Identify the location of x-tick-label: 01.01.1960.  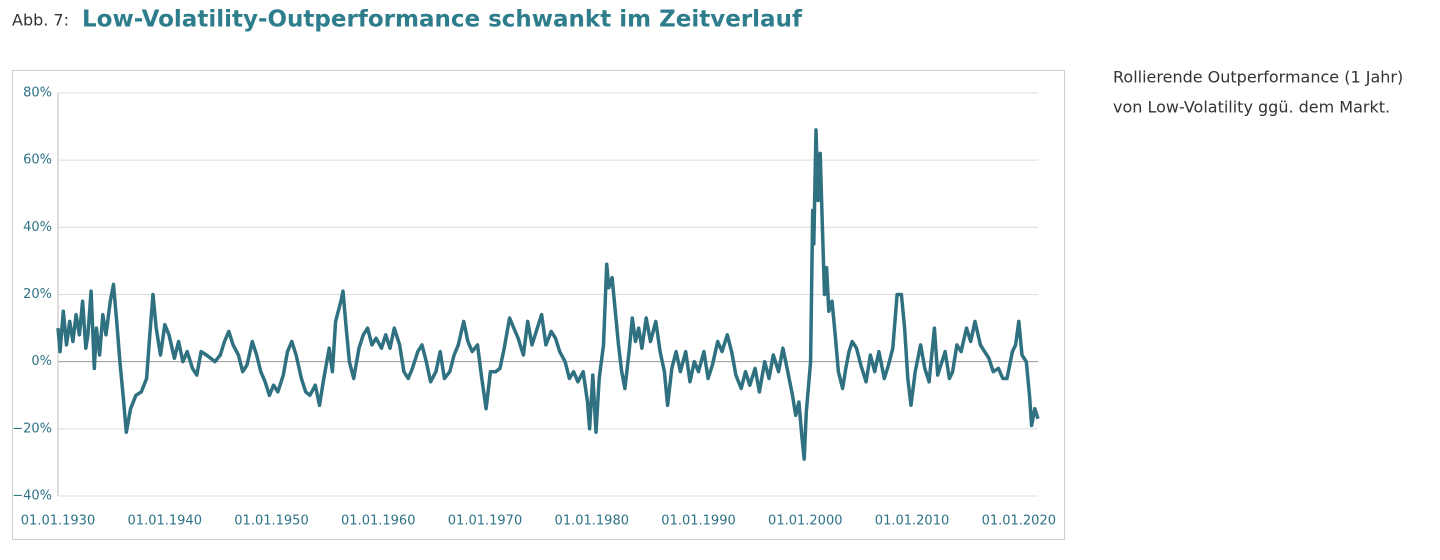
(378, 521).